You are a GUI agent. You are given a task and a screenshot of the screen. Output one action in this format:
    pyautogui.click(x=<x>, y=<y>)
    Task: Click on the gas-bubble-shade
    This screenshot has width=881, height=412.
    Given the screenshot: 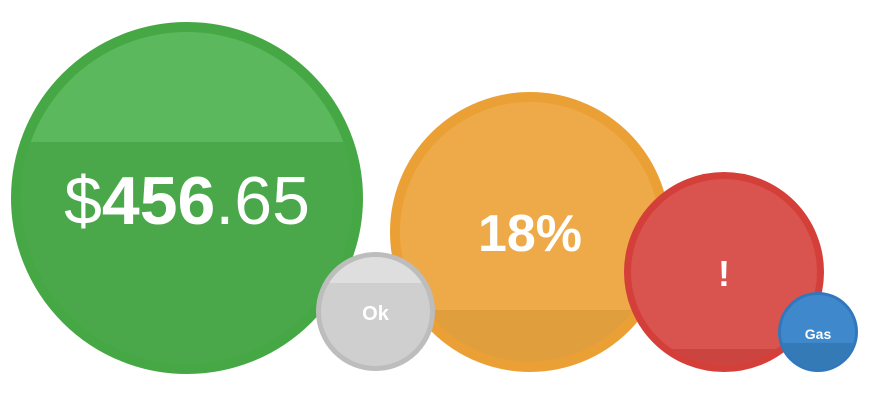 What is the action you would take?
    pyautogui.click(x=818, y=356)
    